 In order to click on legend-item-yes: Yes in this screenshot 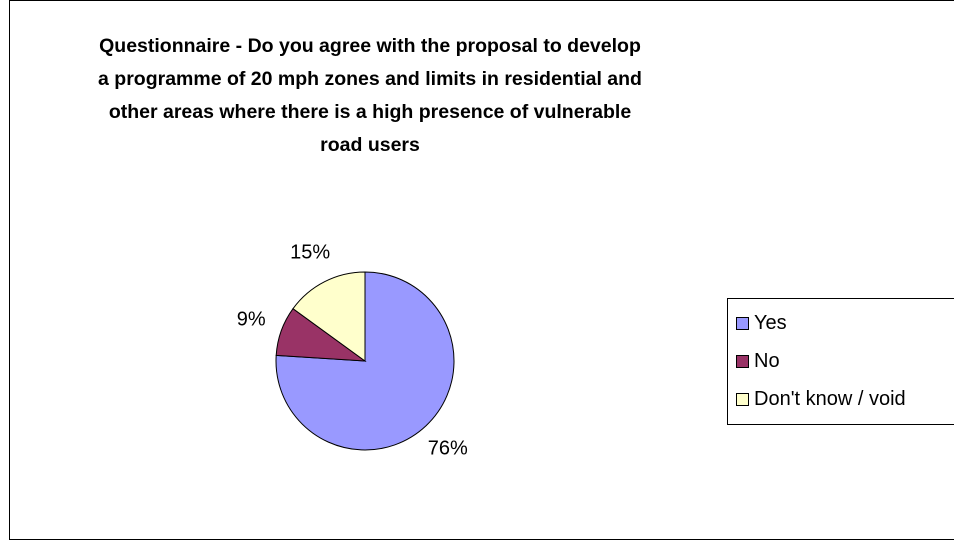, I will do `click(761, 323)`.